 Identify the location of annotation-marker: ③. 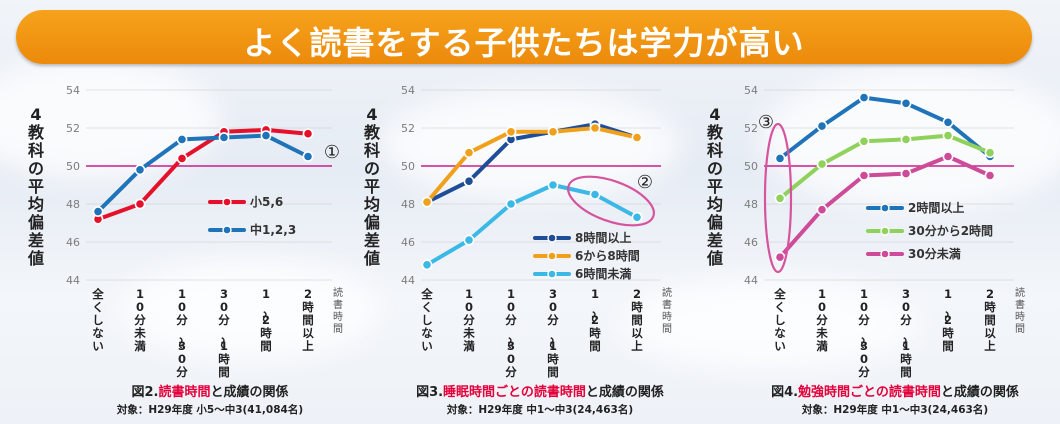
(766, 122).